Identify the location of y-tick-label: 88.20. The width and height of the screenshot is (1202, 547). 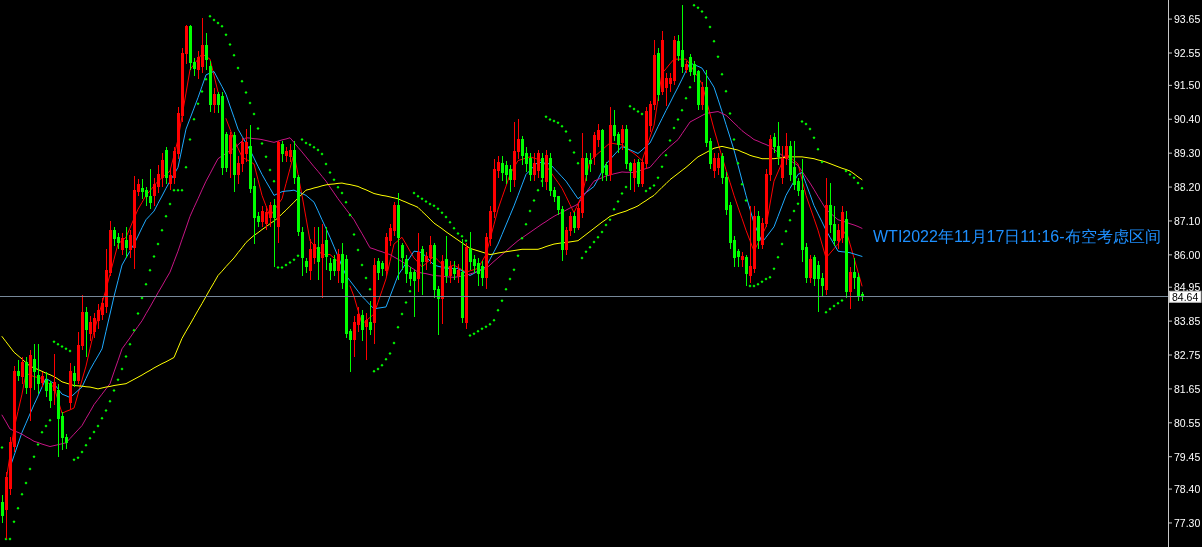
(1187, 187).